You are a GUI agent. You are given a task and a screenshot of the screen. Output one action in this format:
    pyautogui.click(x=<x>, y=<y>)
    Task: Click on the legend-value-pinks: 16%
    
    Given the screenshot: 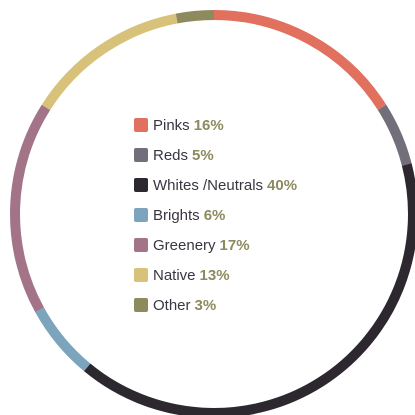 What is the action you would take?
    pyautogui.click(x=208, y=125)
    